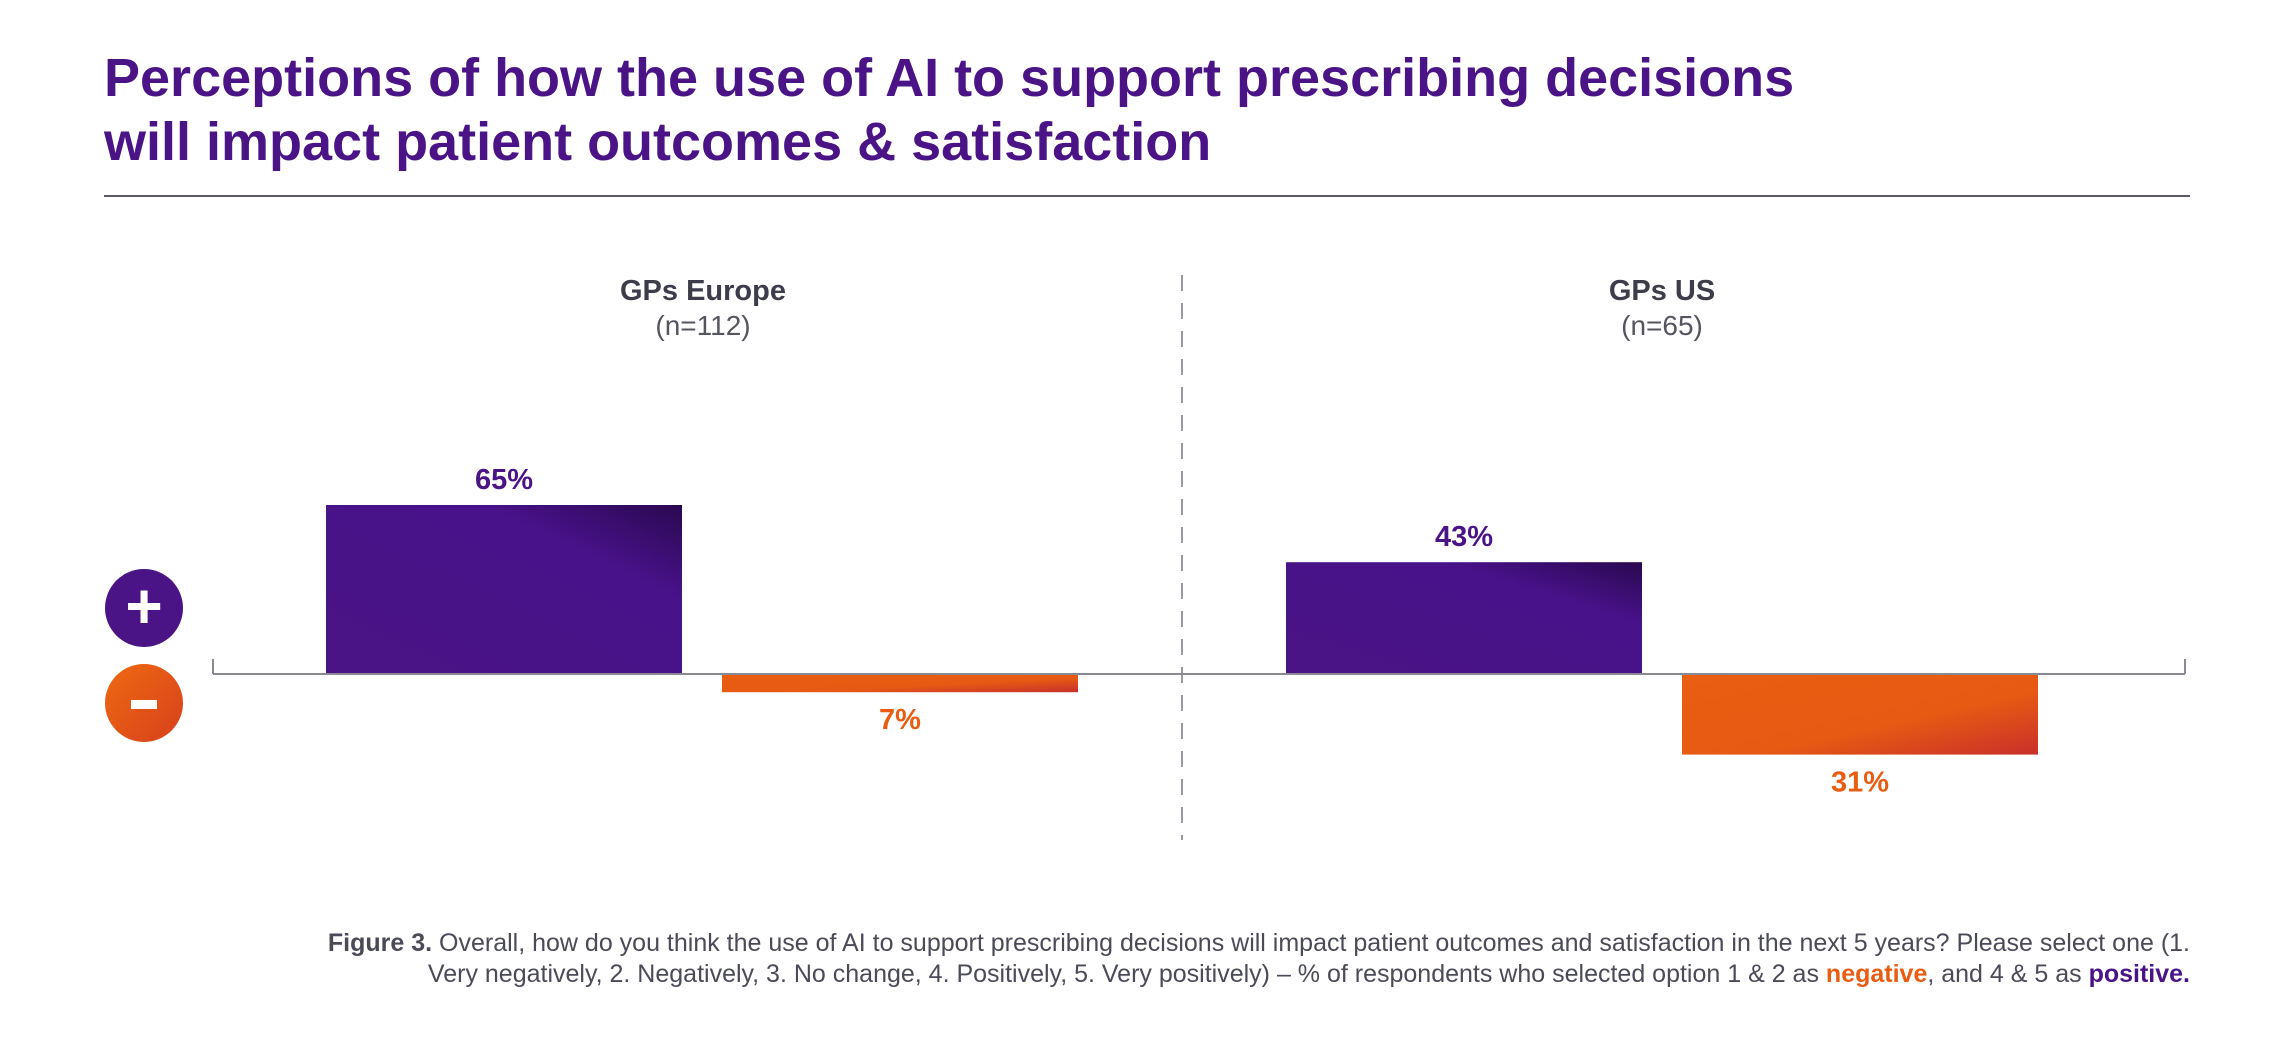  What do you see at coordinates (1860, 783) in the screenshot?
I see `value-label-us-negative: 31%` at bounding box center [1860, 783].